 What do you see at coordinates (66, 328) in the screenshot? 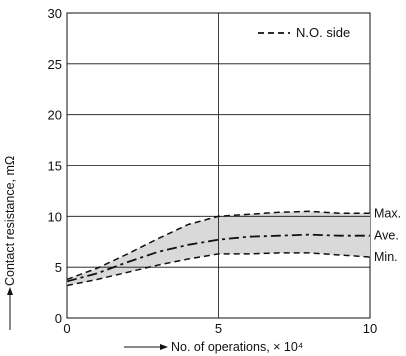
I see `x-tick-label: 0` at bounding box center [66, 328].